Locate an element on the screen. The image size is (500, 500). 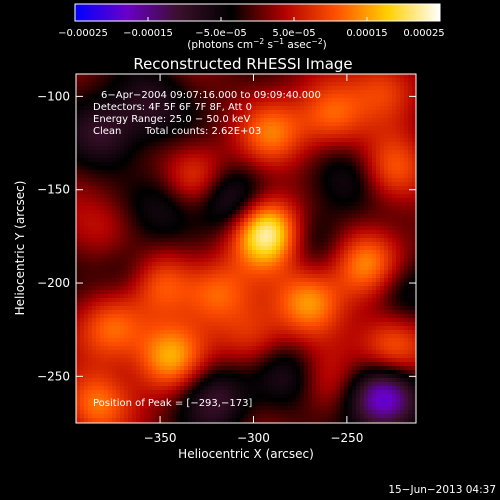
colorbar-tick-label: 5.0e−05 is located at coordinates (293, 33).